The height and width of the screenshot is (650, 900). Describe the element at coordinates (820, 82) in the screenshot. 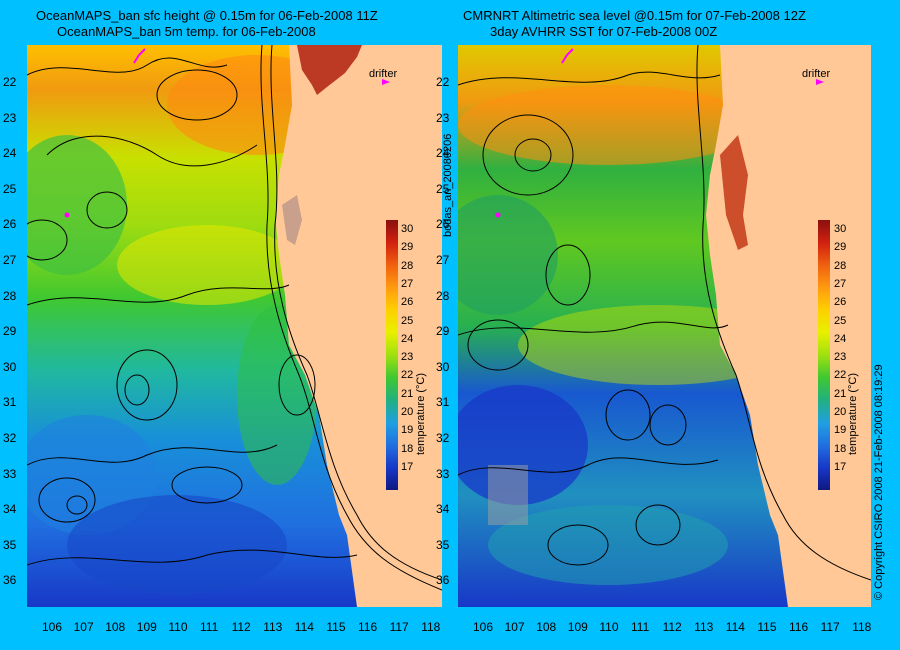

I see `right-drifter-legend-marker` at that location.